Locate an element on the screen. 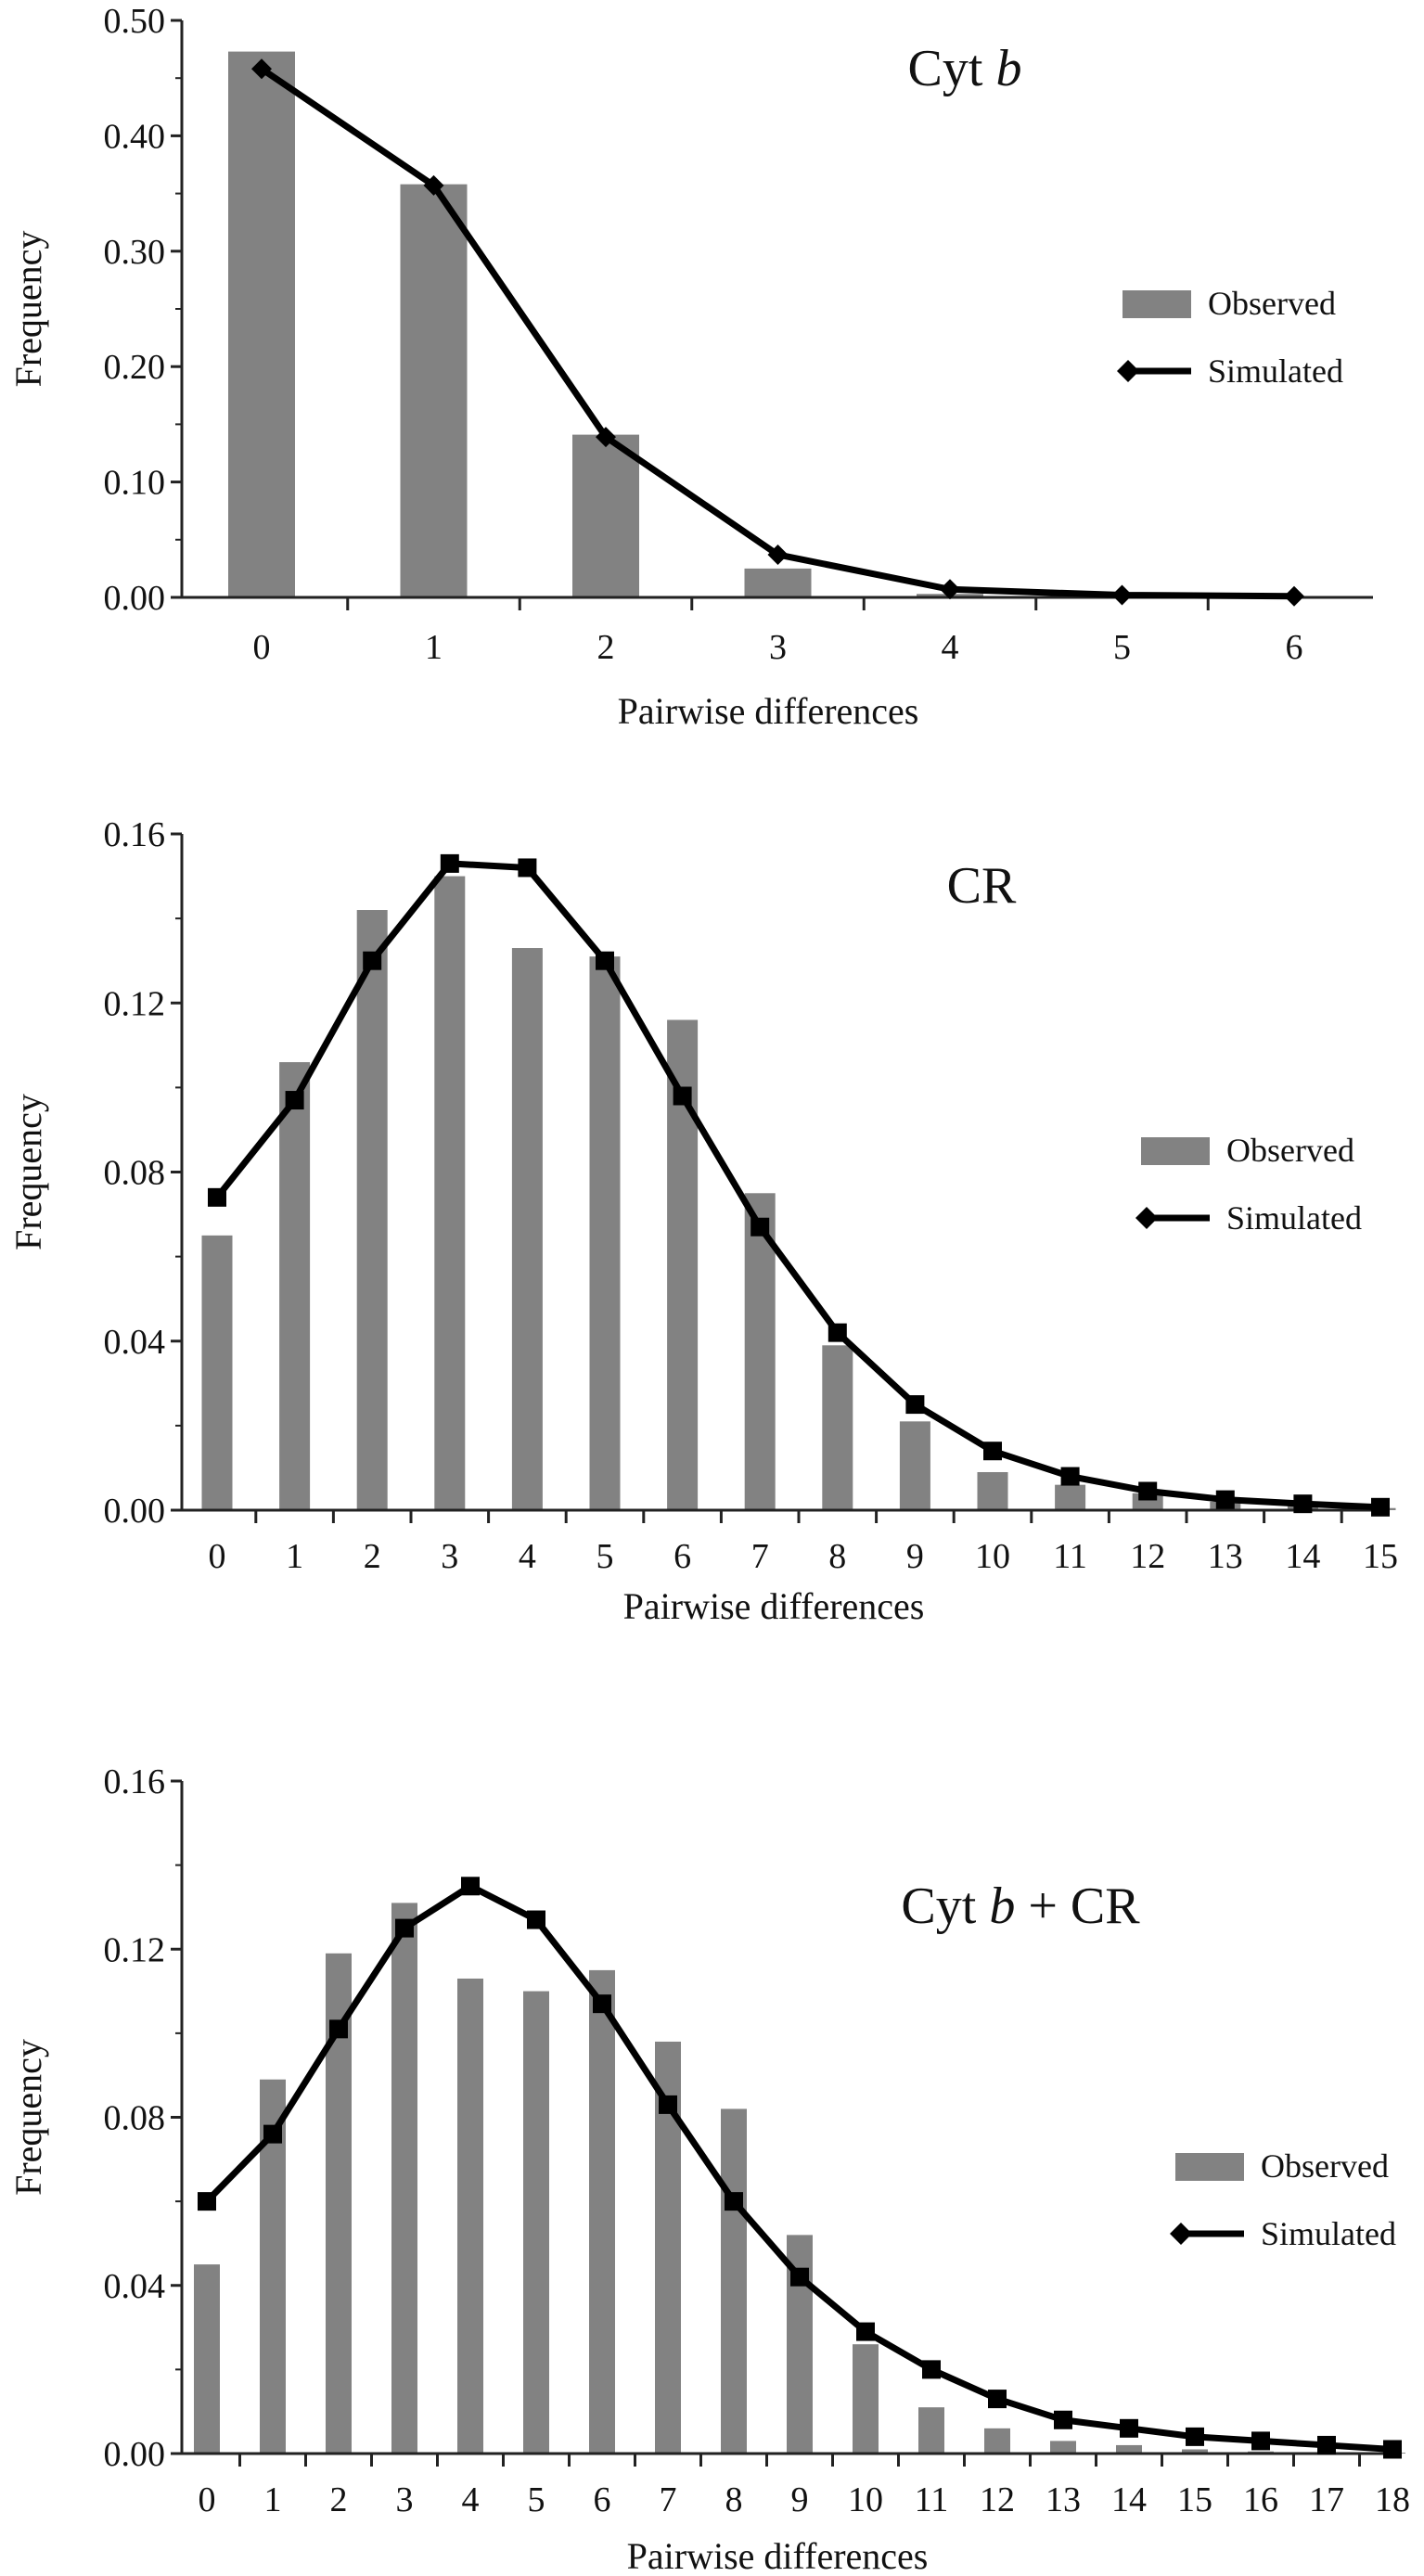 The width and height of the screenshot is (1424, 2576). x-tick-label-17: 17 is located at coordinates (1326, 2499).